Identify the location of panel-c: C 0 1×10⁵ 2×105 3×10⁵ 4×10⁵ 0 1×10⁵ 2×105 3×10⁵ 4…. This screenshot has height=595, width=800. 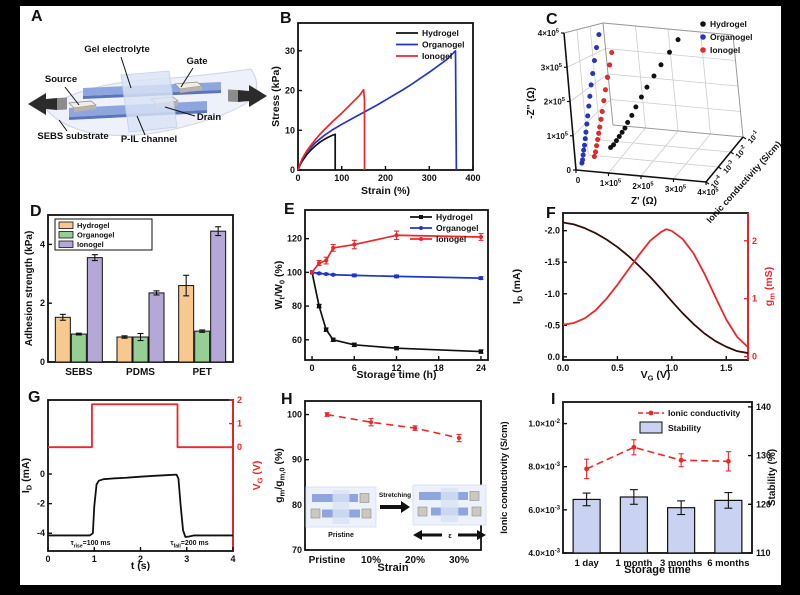
(640, 116).